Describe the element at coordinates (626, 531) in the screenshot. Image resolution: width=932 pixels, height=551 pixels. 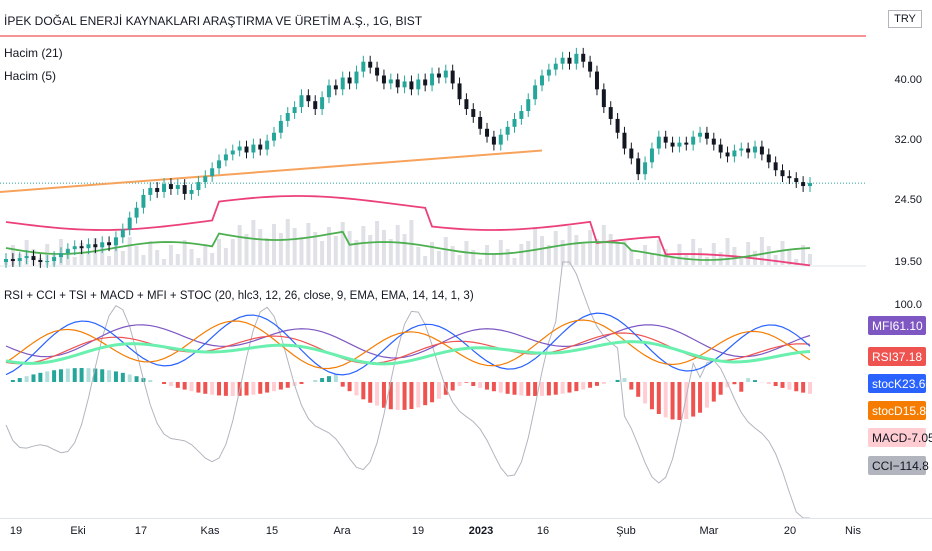
I see `time-tick: Şub` at that location.